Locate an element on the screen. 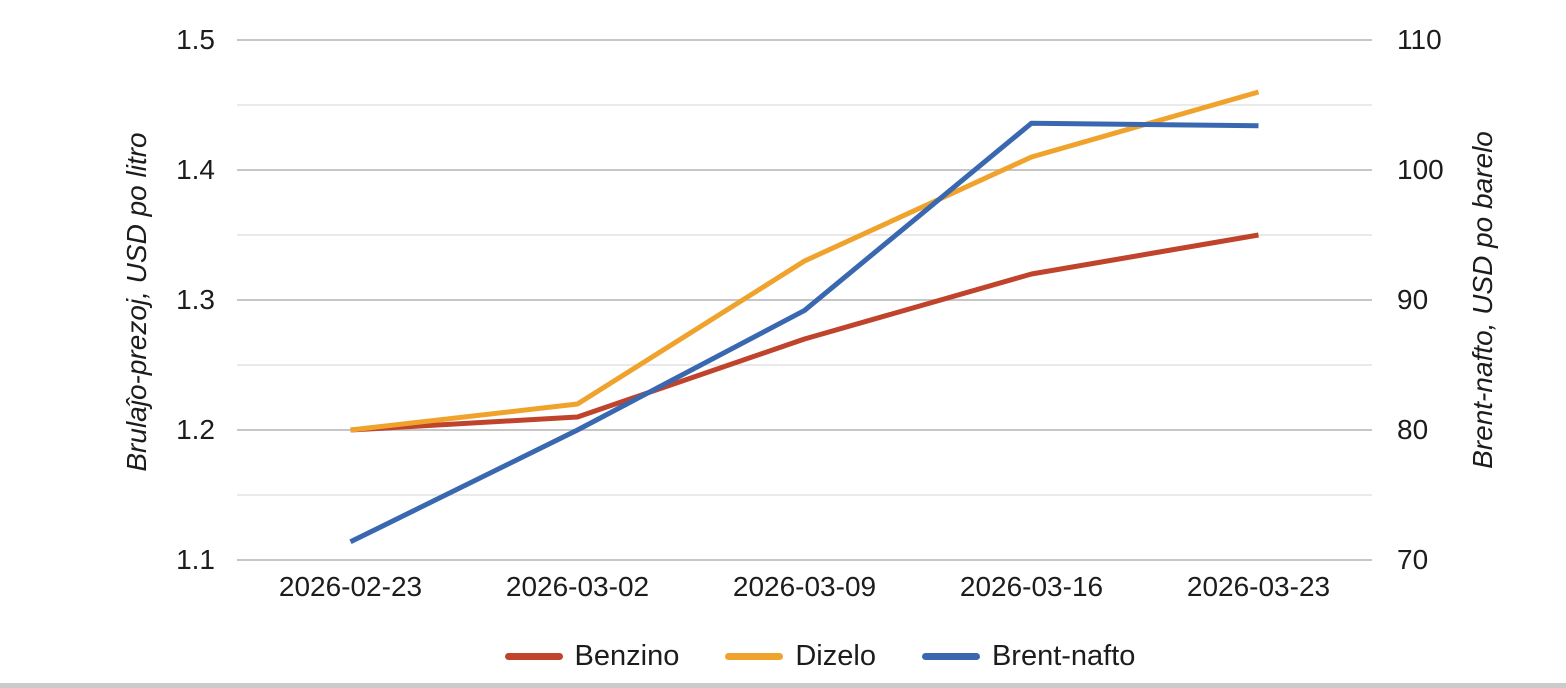  y-left-tick-label: 1.1 is located at coordinates (195, 559).